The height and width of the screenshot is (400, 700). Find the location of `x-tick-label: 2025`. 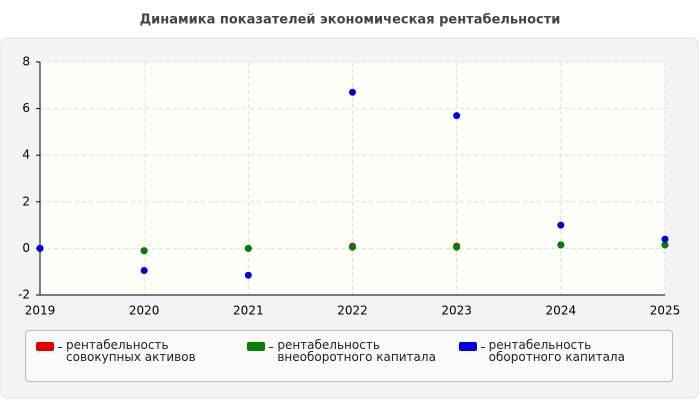

x-tick-label: 2025 is located at coordinates (665, 311).